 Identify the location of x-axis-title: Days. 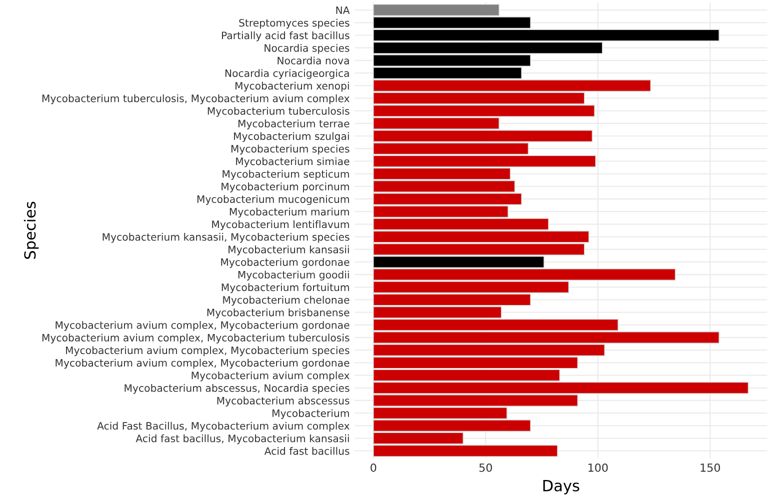
(561, 487).